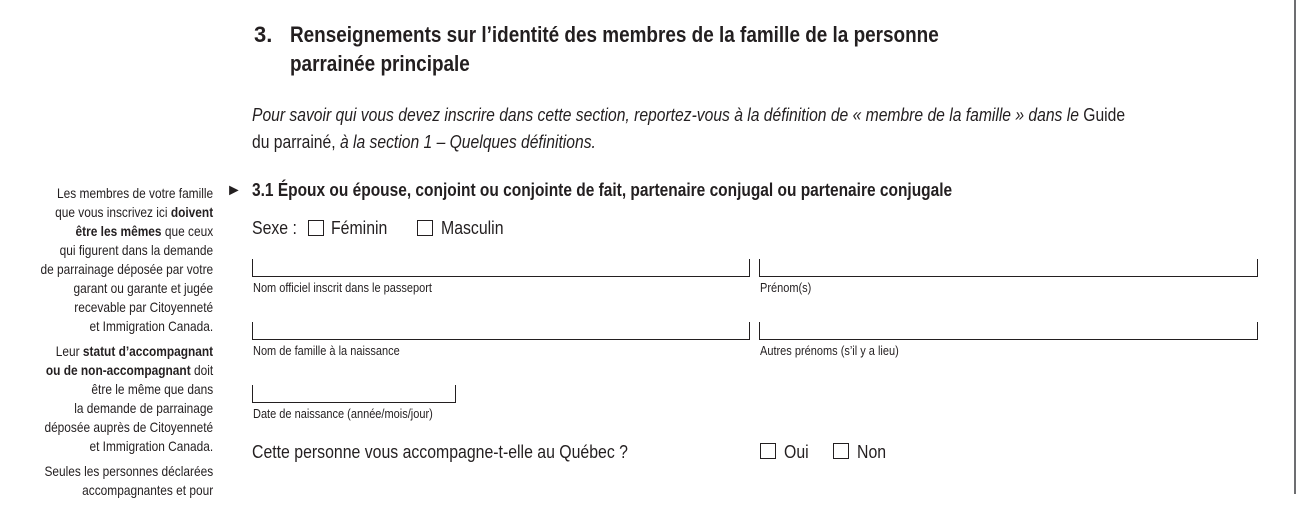 Image resolution: width=1296 pixels, height=506 pixels. Describe the element at coordinates (326, 351) in the screenshot. I see `birth-name-caption: Nom de famille à la naissance` at that location.